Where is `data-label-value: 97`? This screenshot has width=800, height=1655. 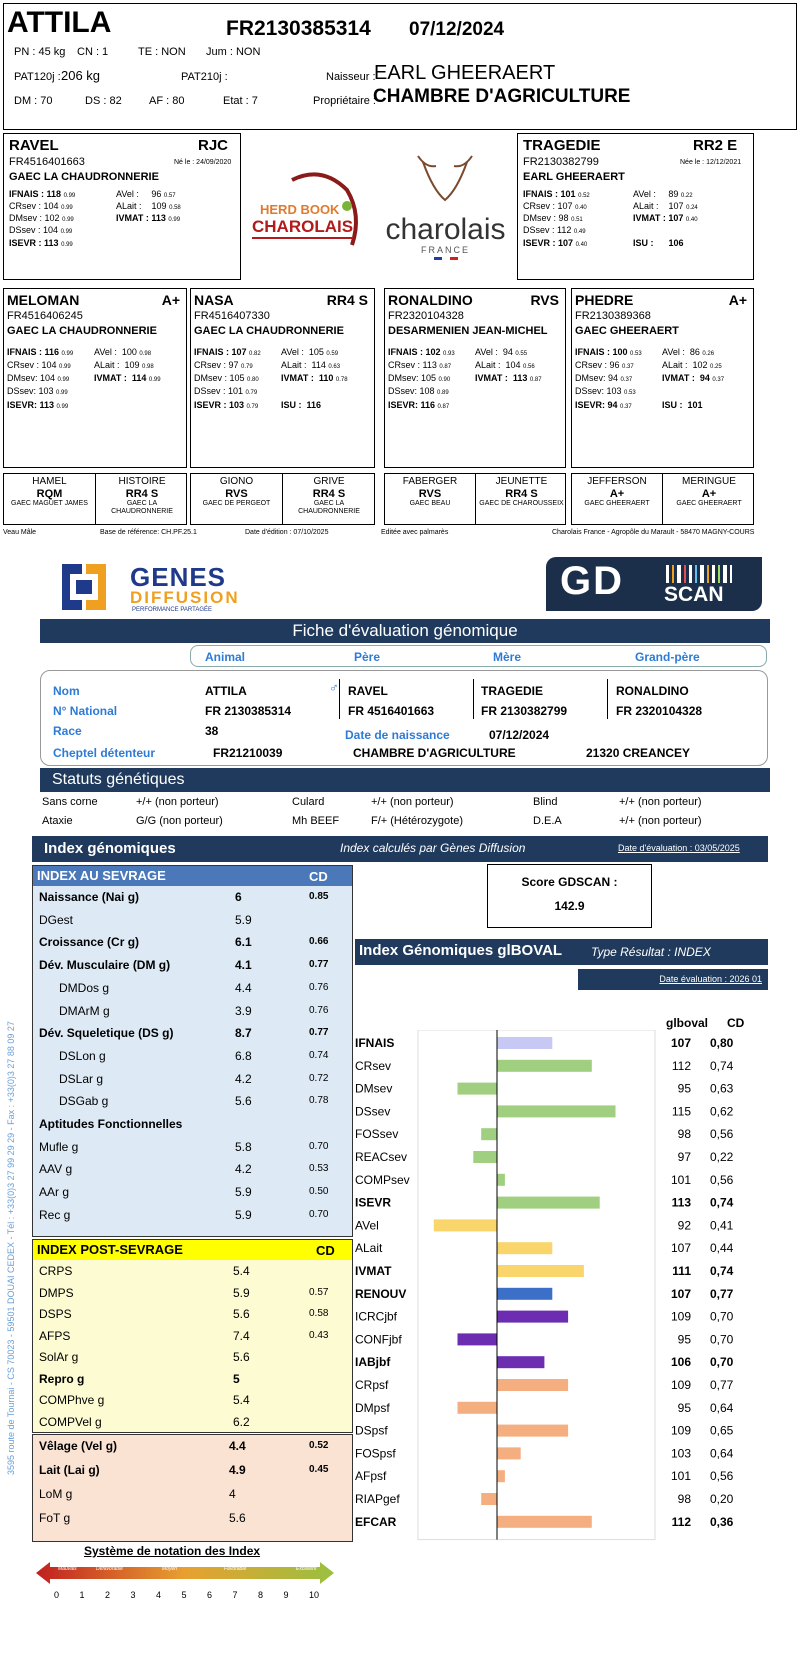 data-label-value: 97 is located at coordinates (685, 1157).